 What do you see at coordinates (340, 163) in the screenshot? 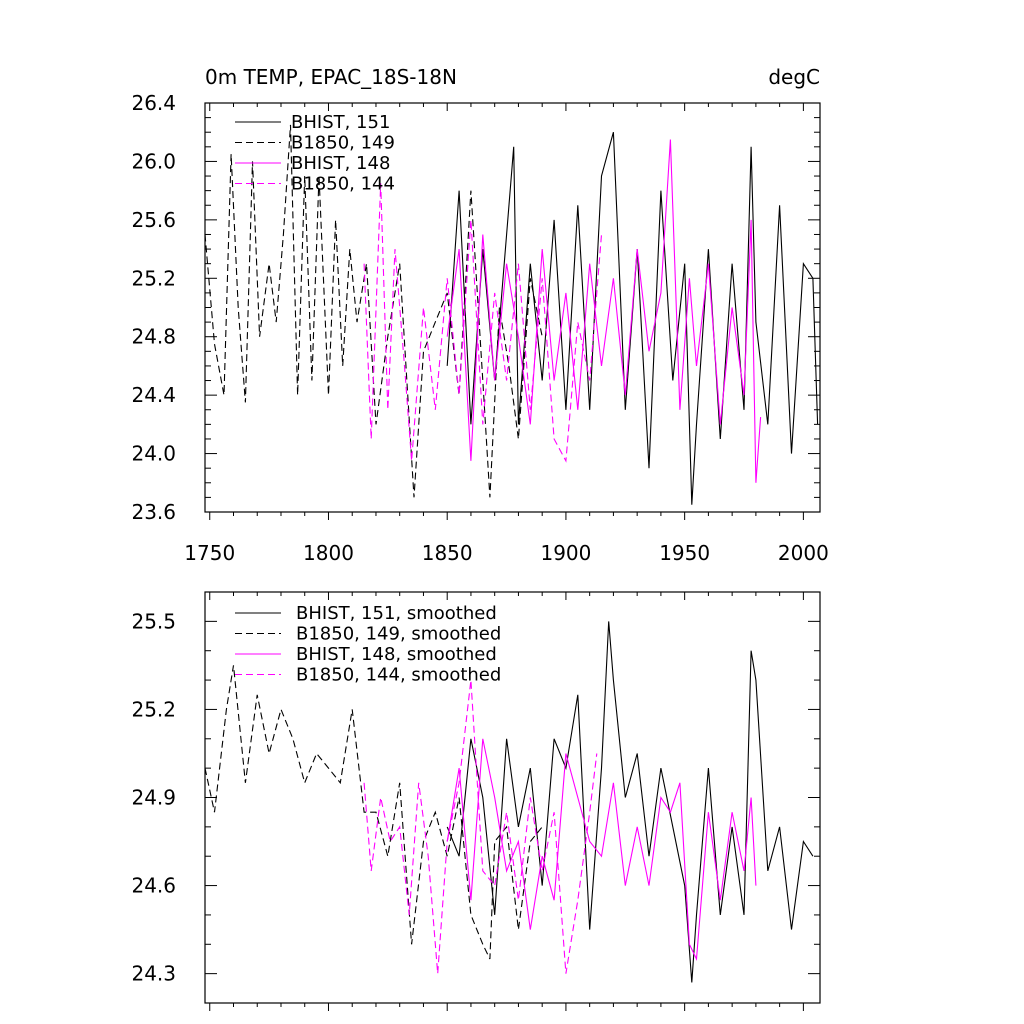
I see `legend-label-3: BHIST, 148` at bounding box center [340, 163].